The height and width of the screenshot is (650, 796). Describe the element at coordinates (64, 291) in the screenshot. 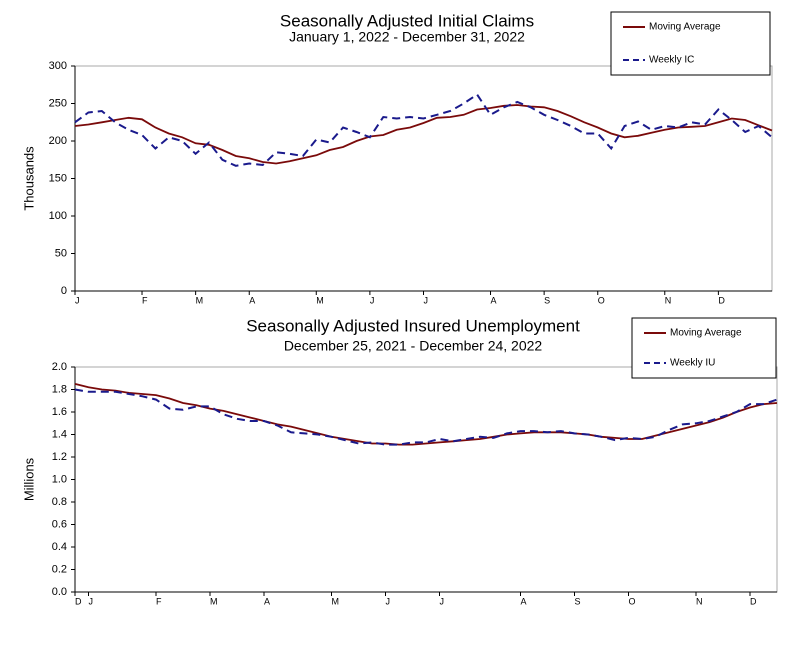

I see `y-tick-label: 0` at that location.